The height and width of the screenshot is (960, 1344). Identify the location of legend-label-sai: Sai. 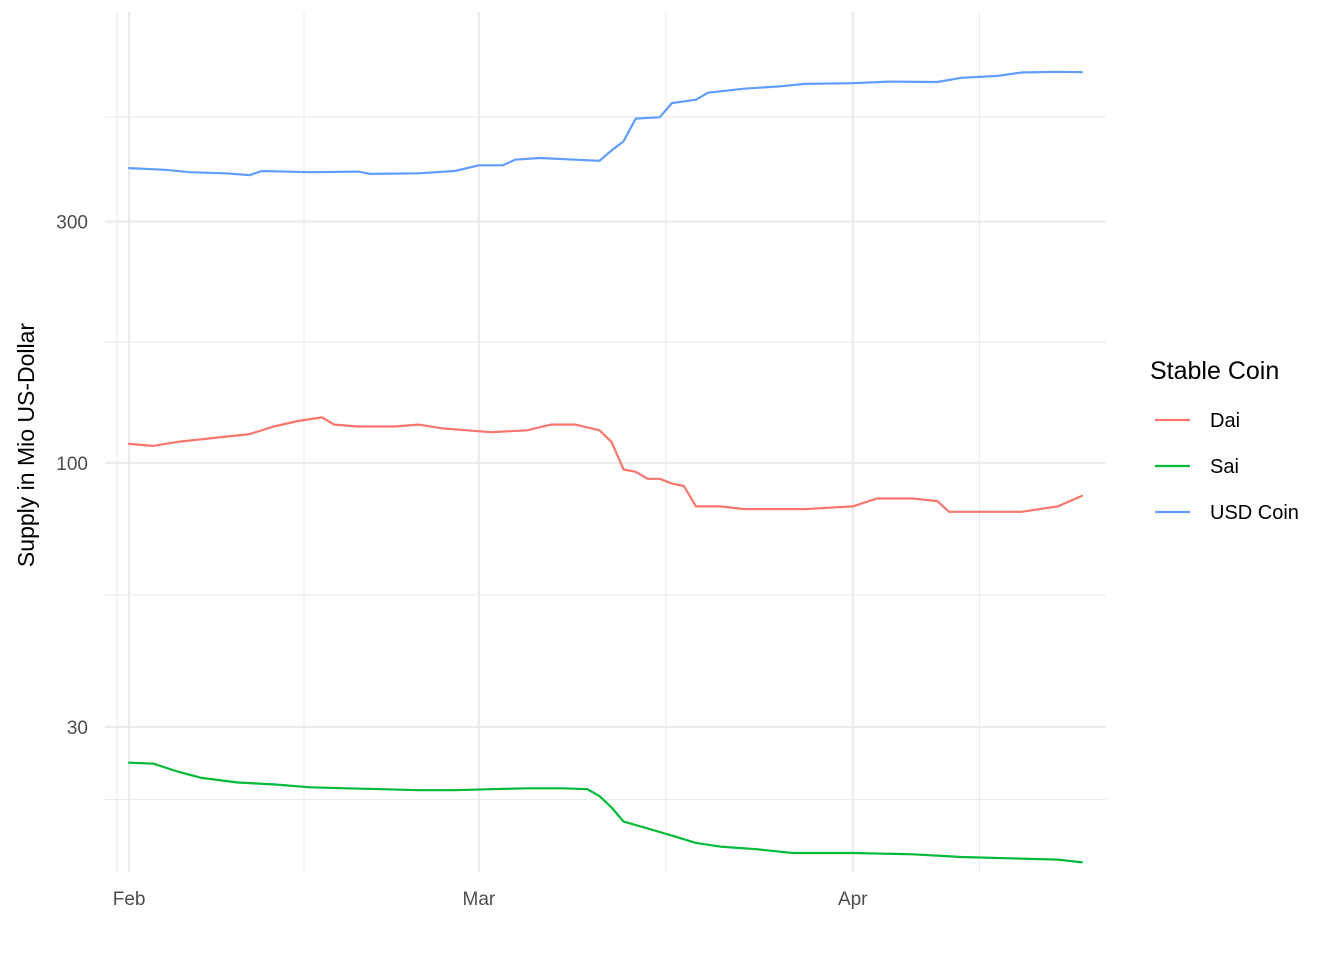
(1224, 467).